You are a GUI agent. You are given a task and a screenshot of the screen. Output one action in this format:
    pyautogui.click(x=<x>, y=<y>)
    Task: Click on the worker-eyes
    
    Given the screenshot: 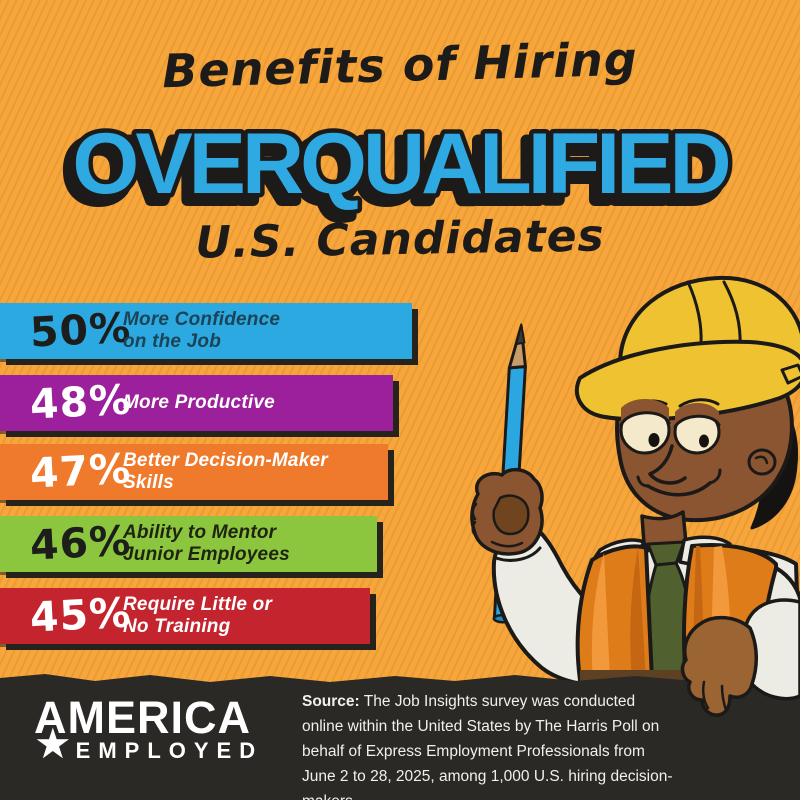 What is the action you would take?
    pyautogui.click(x=670, y=427)
    